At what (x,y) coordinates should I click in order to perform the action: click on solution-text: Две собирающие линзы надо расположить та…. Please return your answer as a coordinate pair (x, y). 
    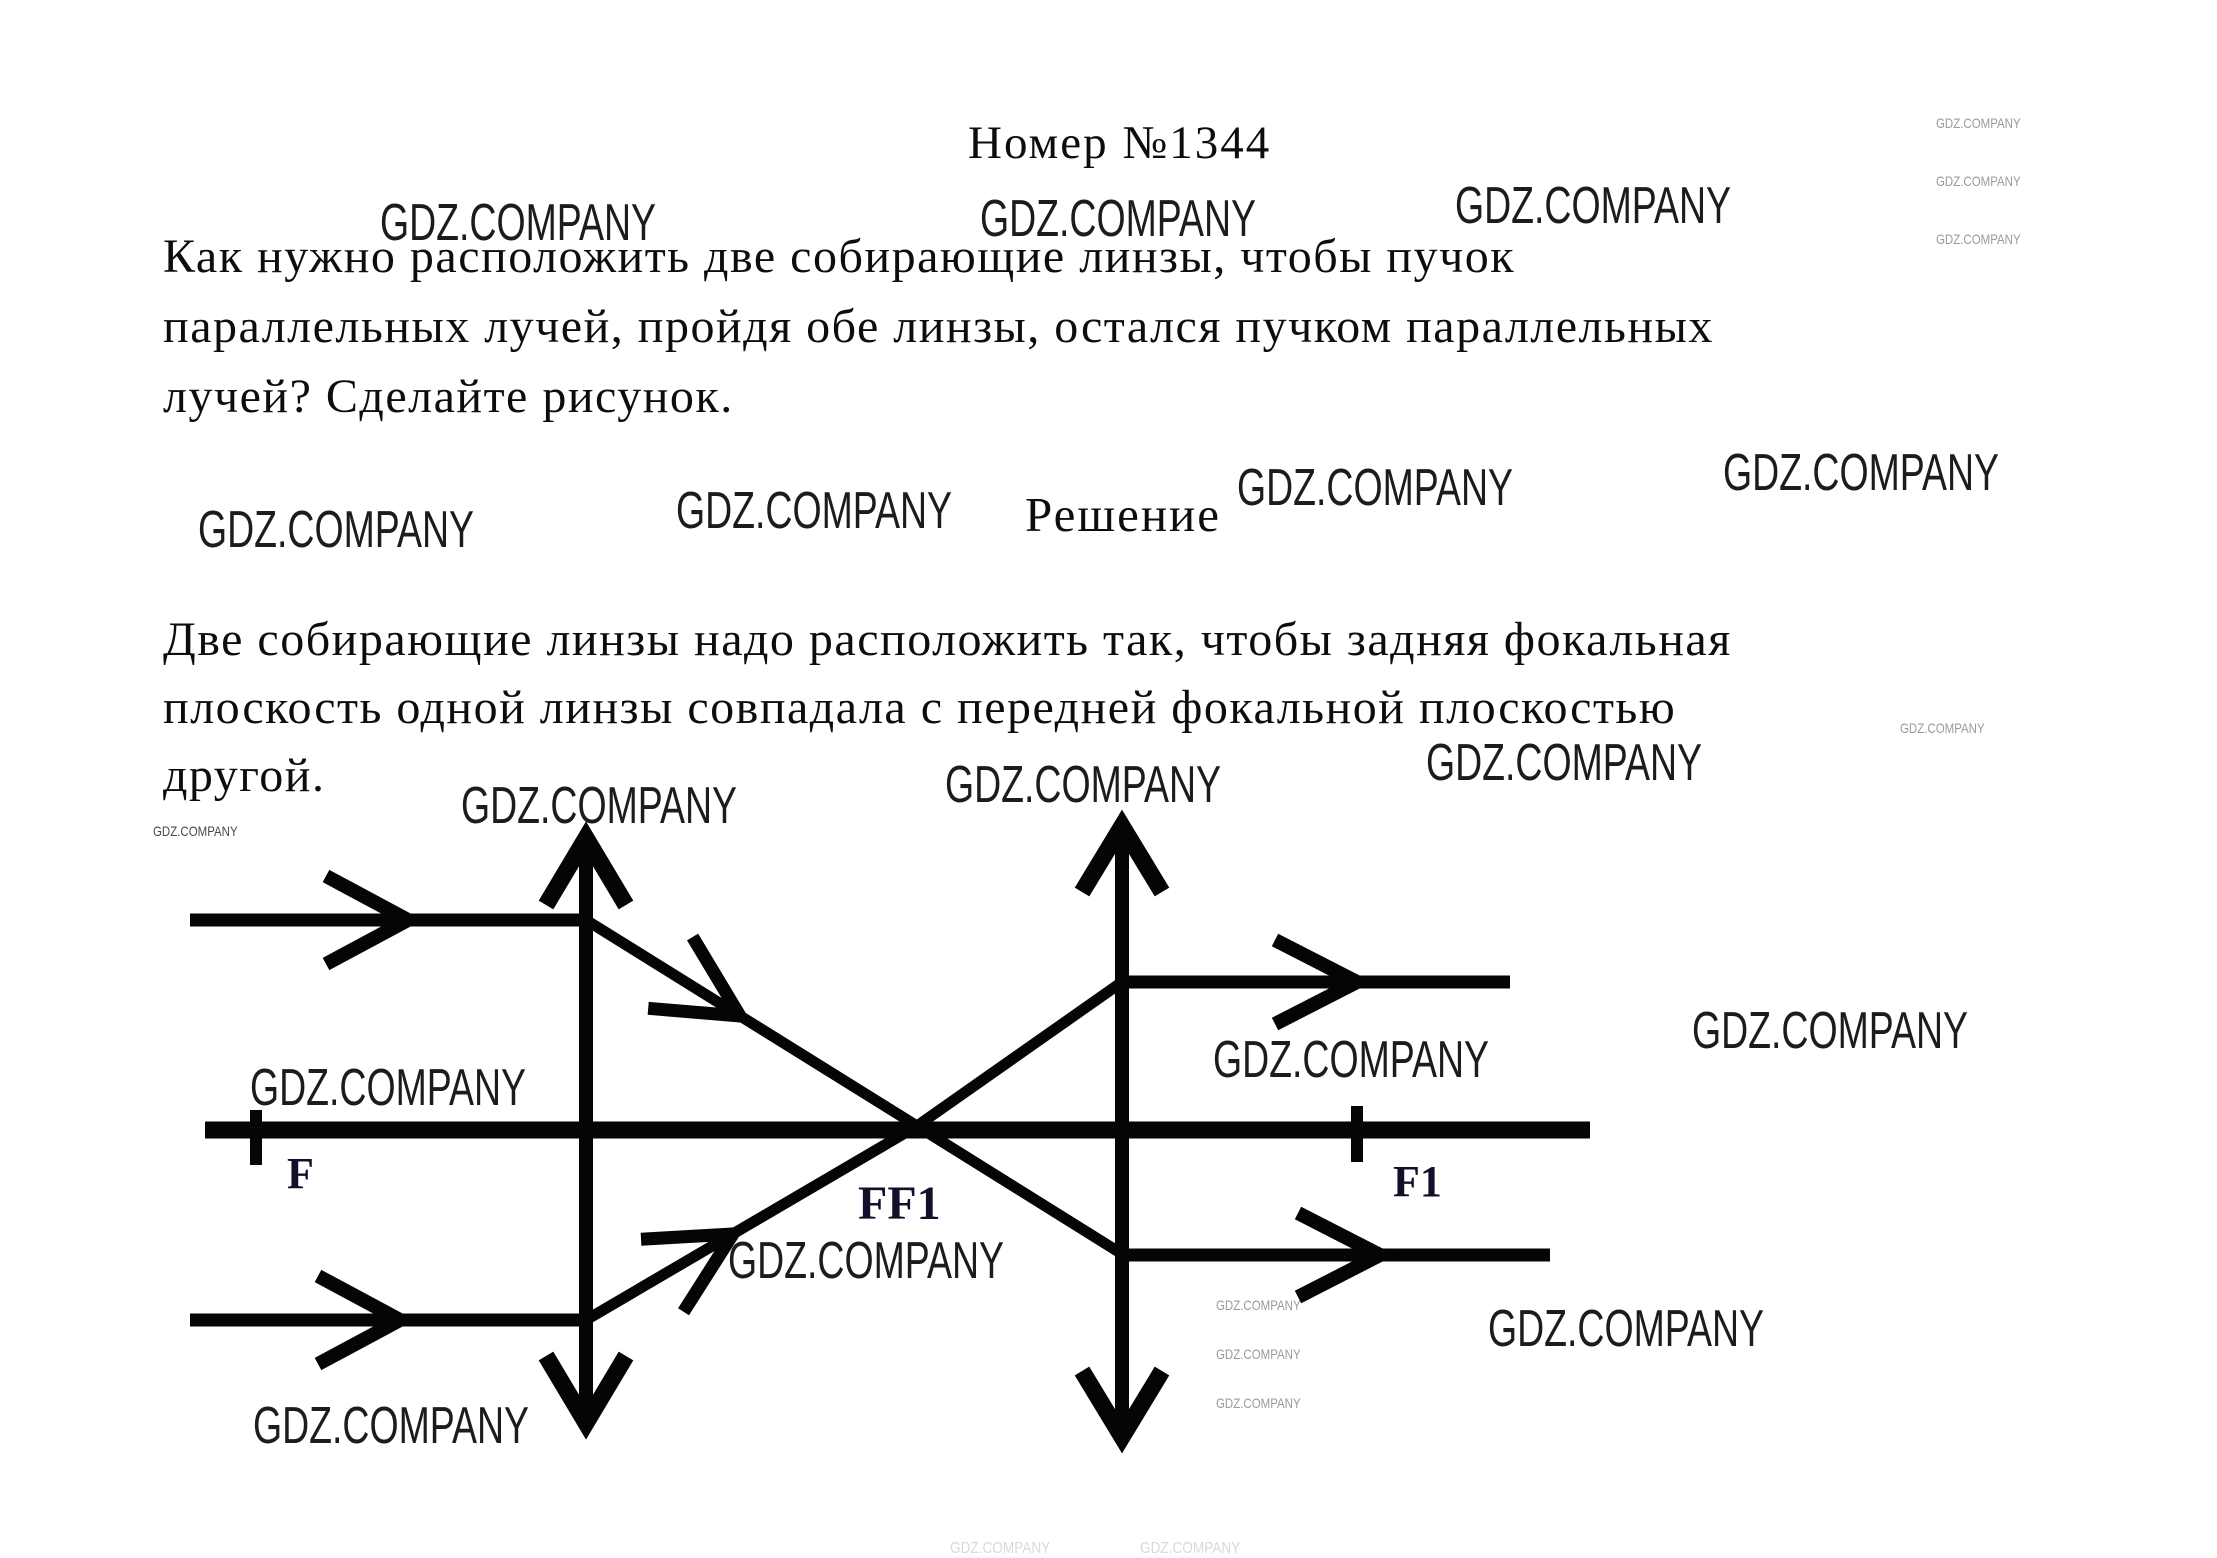
    Looking at the image, I should click on (947, 708).